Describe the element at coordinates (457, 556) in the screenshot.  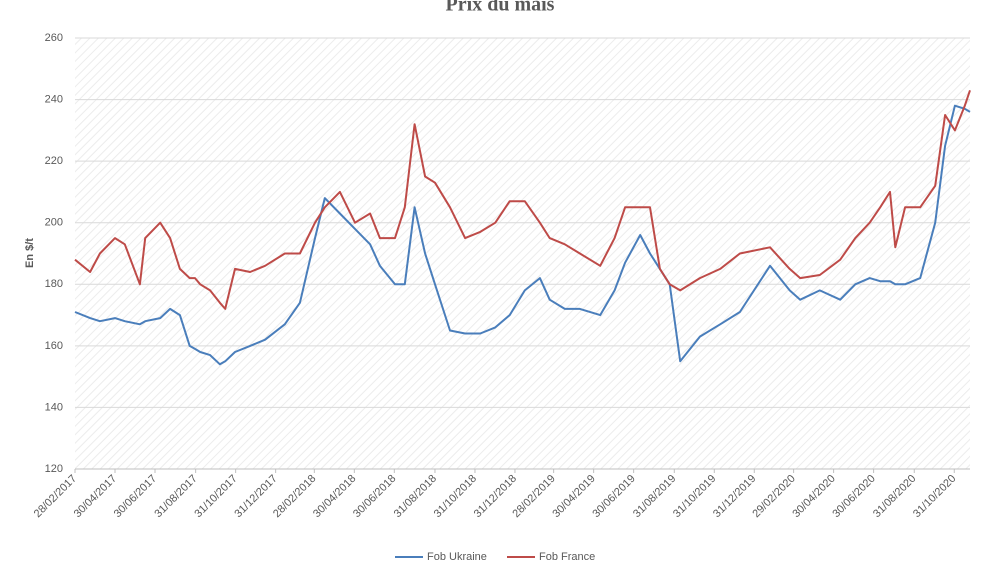
I see `legend-label: Fob Ukraine` at that location.